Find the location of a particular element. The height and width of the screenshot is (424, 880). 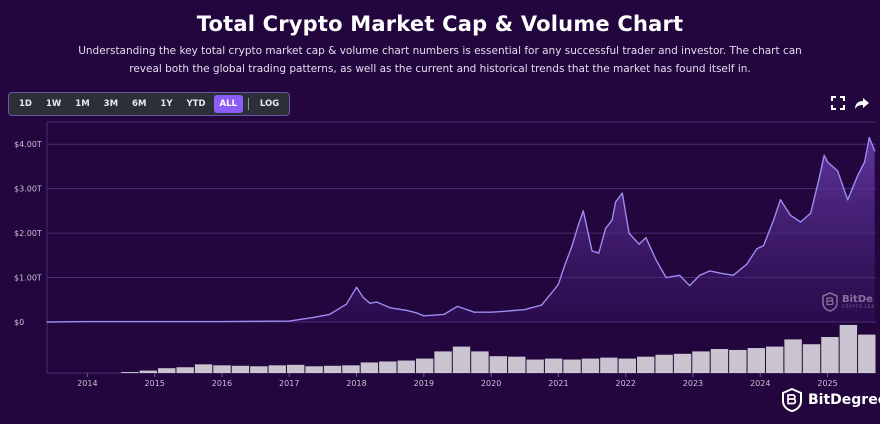

x-tick-label: 2023 is located at coordinates (693, 383).